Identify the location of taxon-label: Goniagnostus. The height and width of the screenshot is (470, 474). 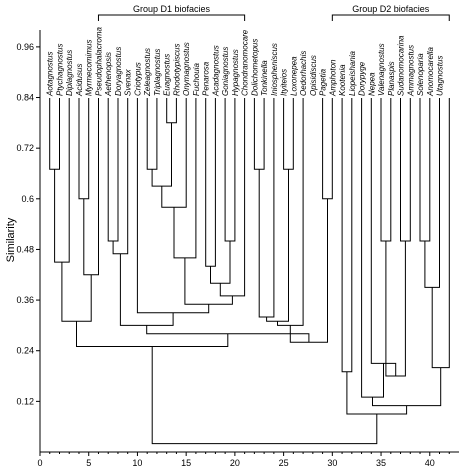
(225, 71).